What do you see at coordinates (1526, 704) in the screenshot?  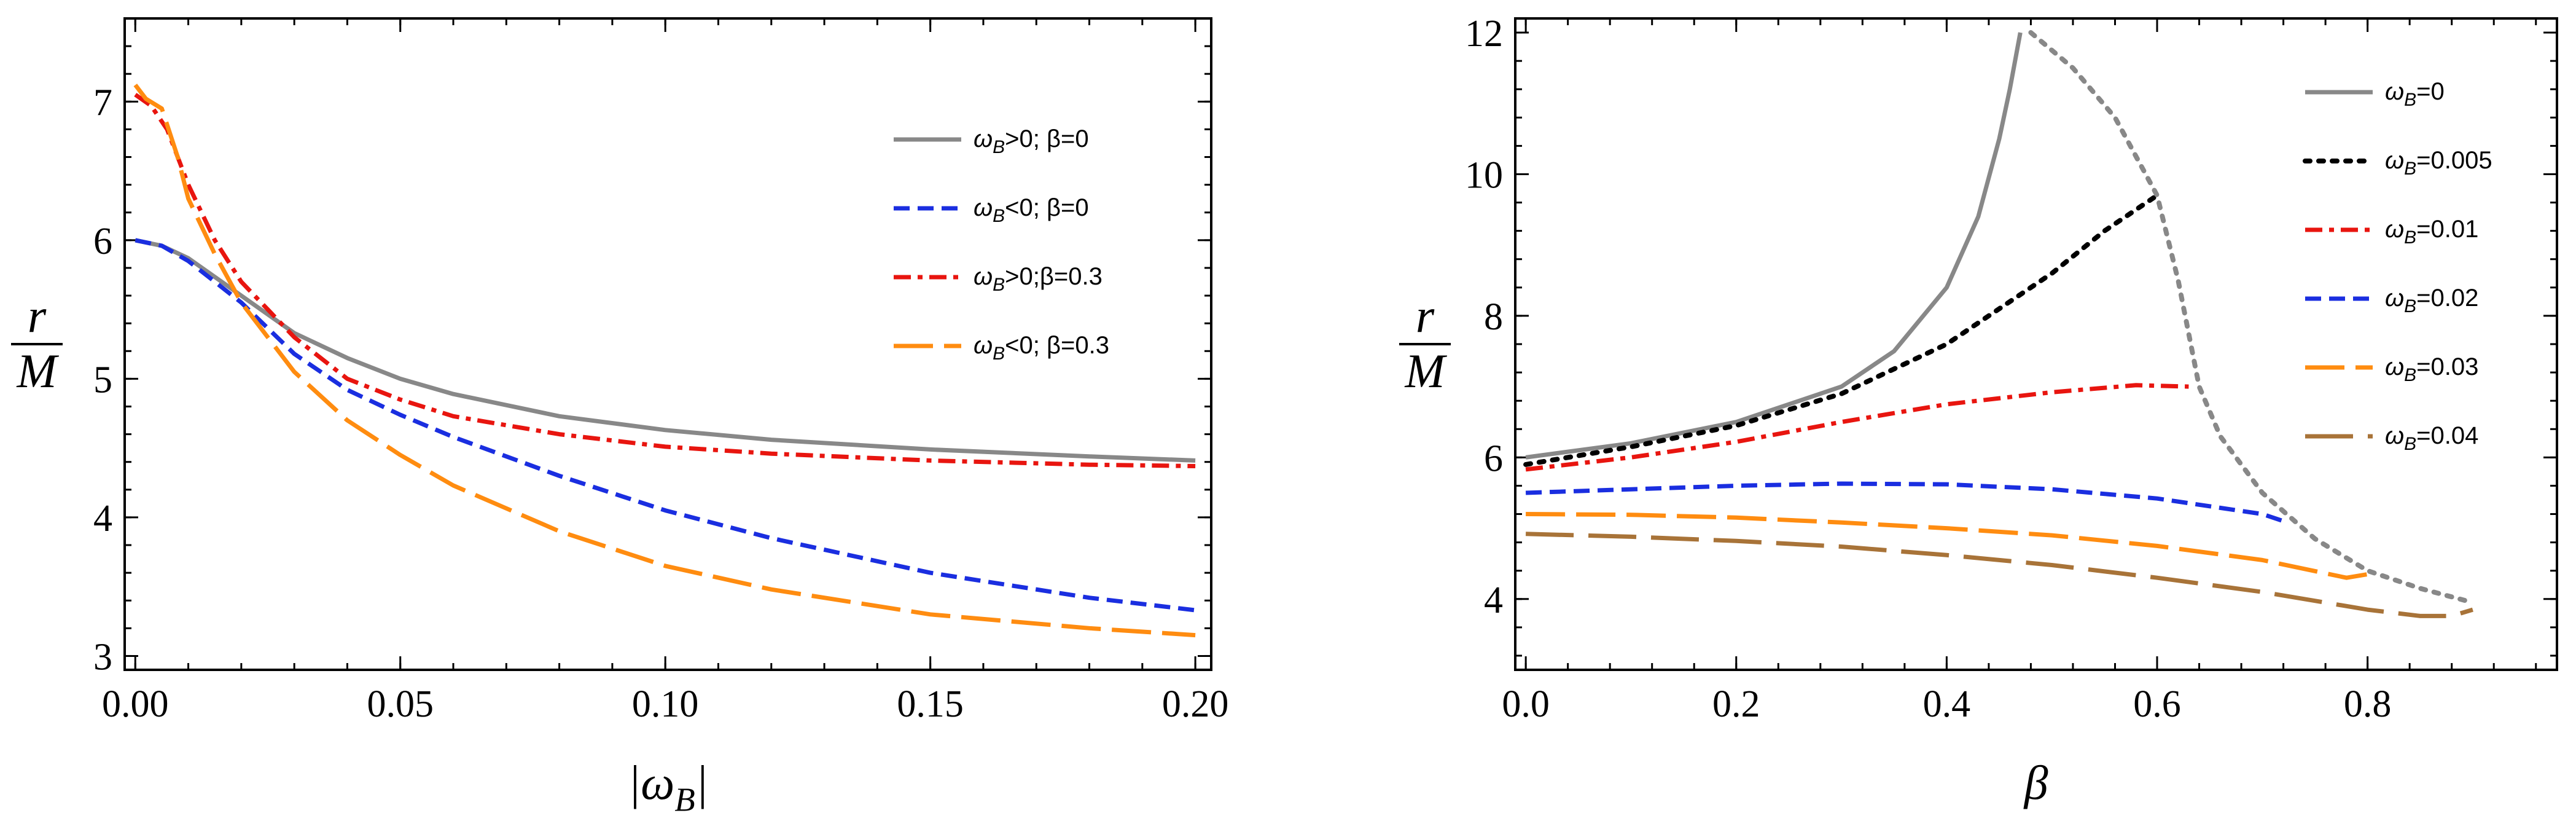 I see `x-tick-label: 0.0` at bounding box center [1526, 704].